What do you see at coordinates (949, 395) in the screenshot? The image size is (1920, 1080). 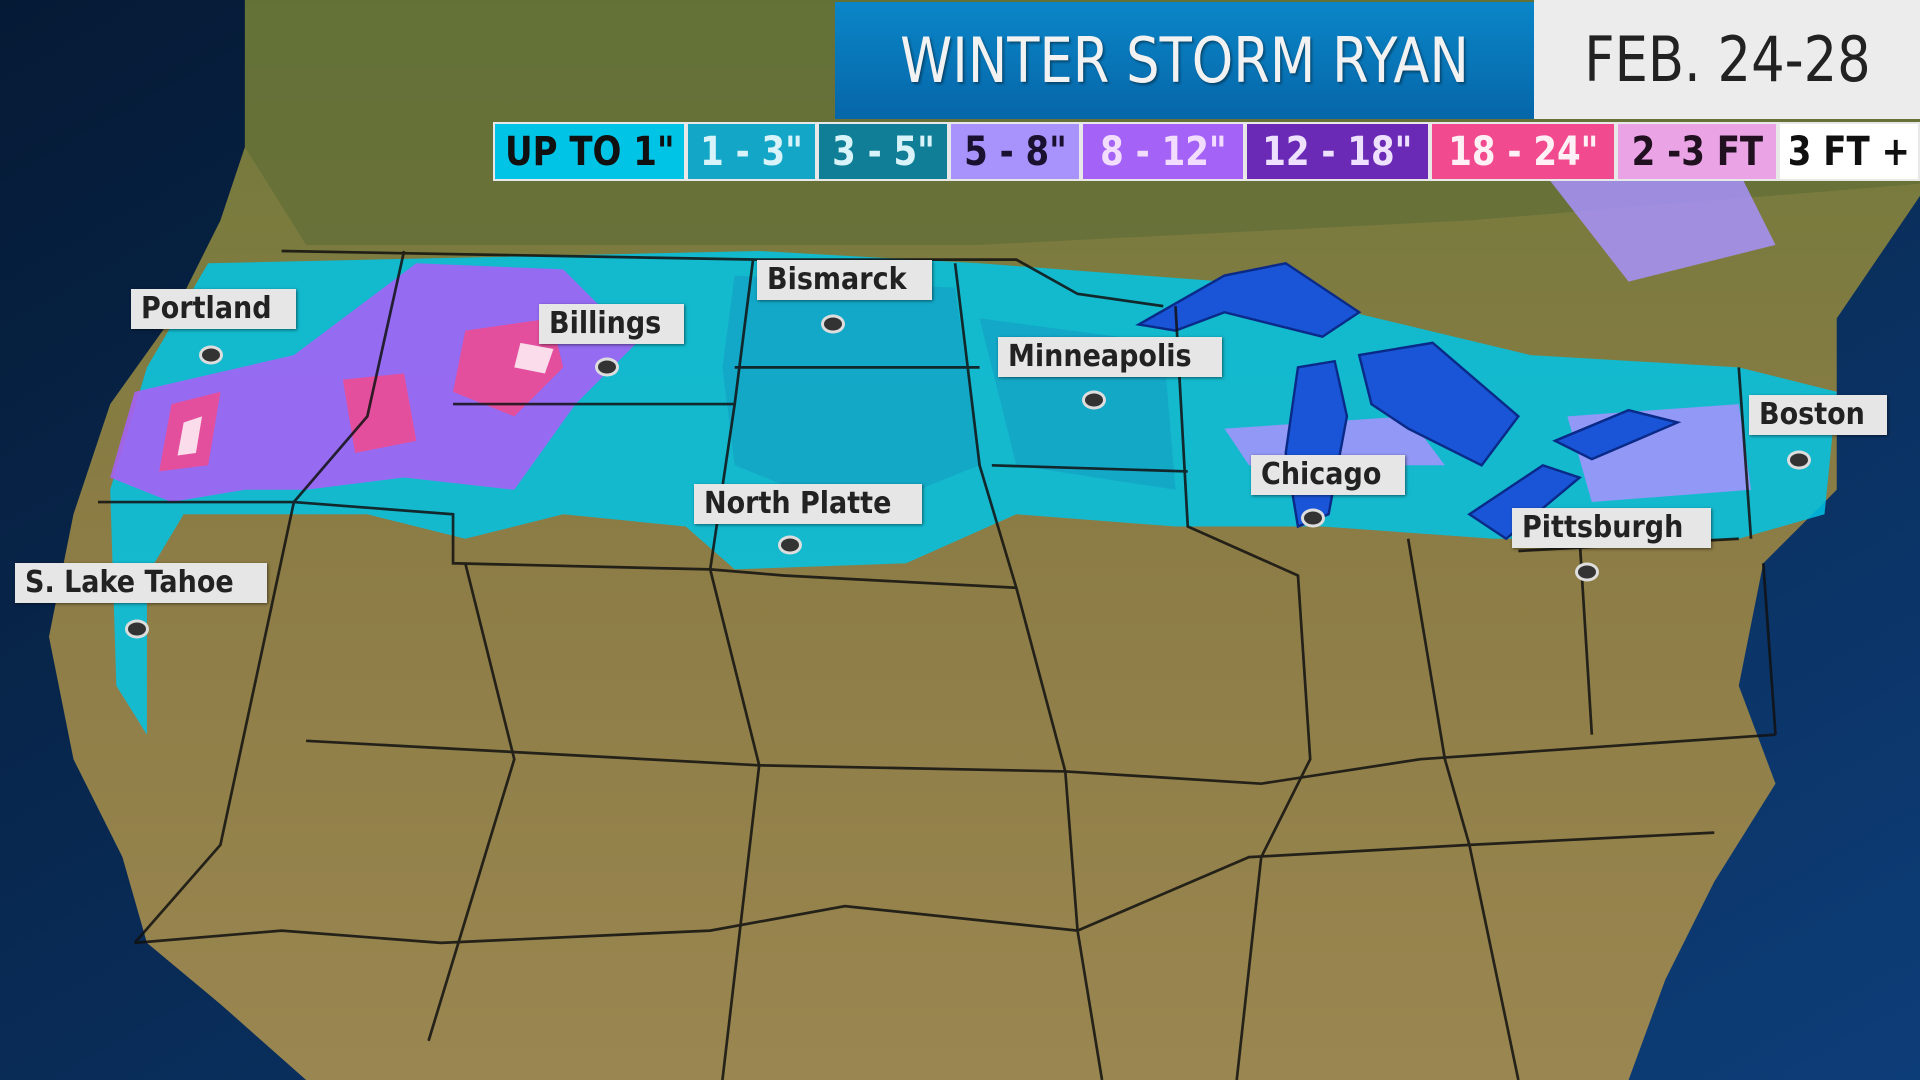 I see `snow-band-medium` at bounding box center [949, 395].